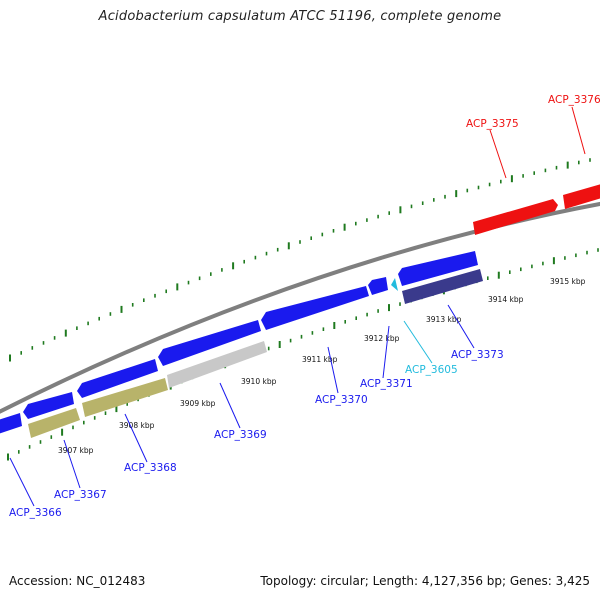  What do you see at coordinates (117, 378) in the screenshot?
I see `gene-arrow-acp-3368-a` at bounding box center [117, 378].